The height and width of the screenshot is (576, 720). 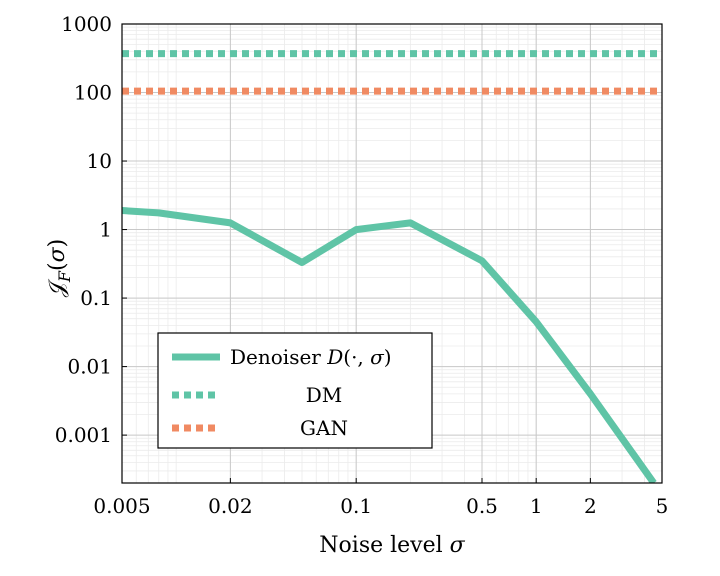 What do you see at coordinates (89, 367) in the screenshot?
I see `y-tick-label: 0.01` at bounding box center [89, 367].